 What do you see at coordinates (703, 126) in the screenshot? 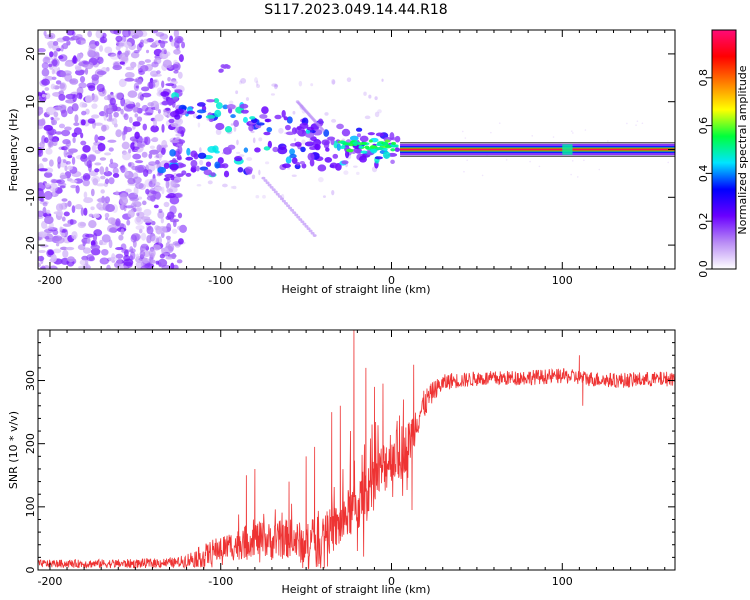
I see `colorbar-tick-label: 0.6` at bounding box center [703, 126].